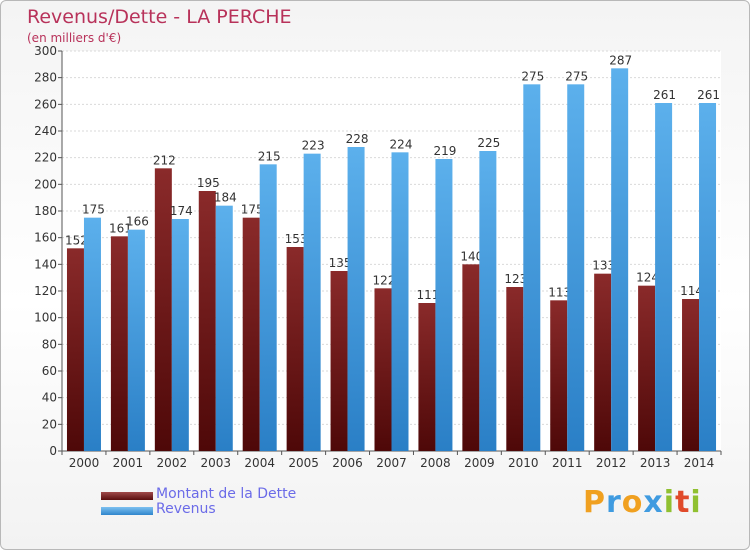 This screenshot has width=750, height=550. I want to click on x-tick-label: 2011, so click(567, 463).